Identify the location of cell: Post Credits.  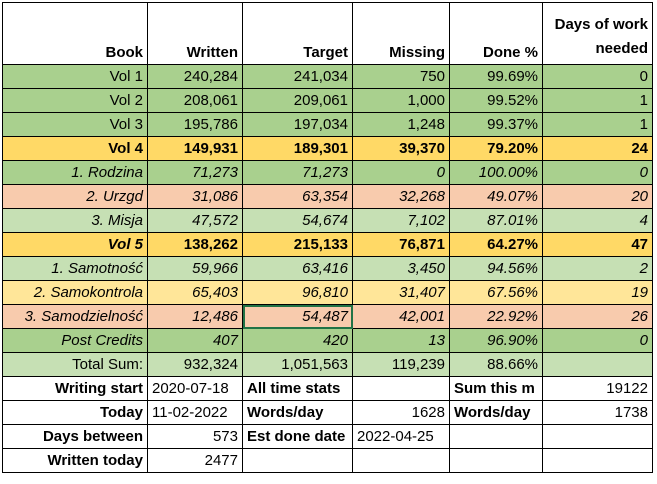
(75, 340).